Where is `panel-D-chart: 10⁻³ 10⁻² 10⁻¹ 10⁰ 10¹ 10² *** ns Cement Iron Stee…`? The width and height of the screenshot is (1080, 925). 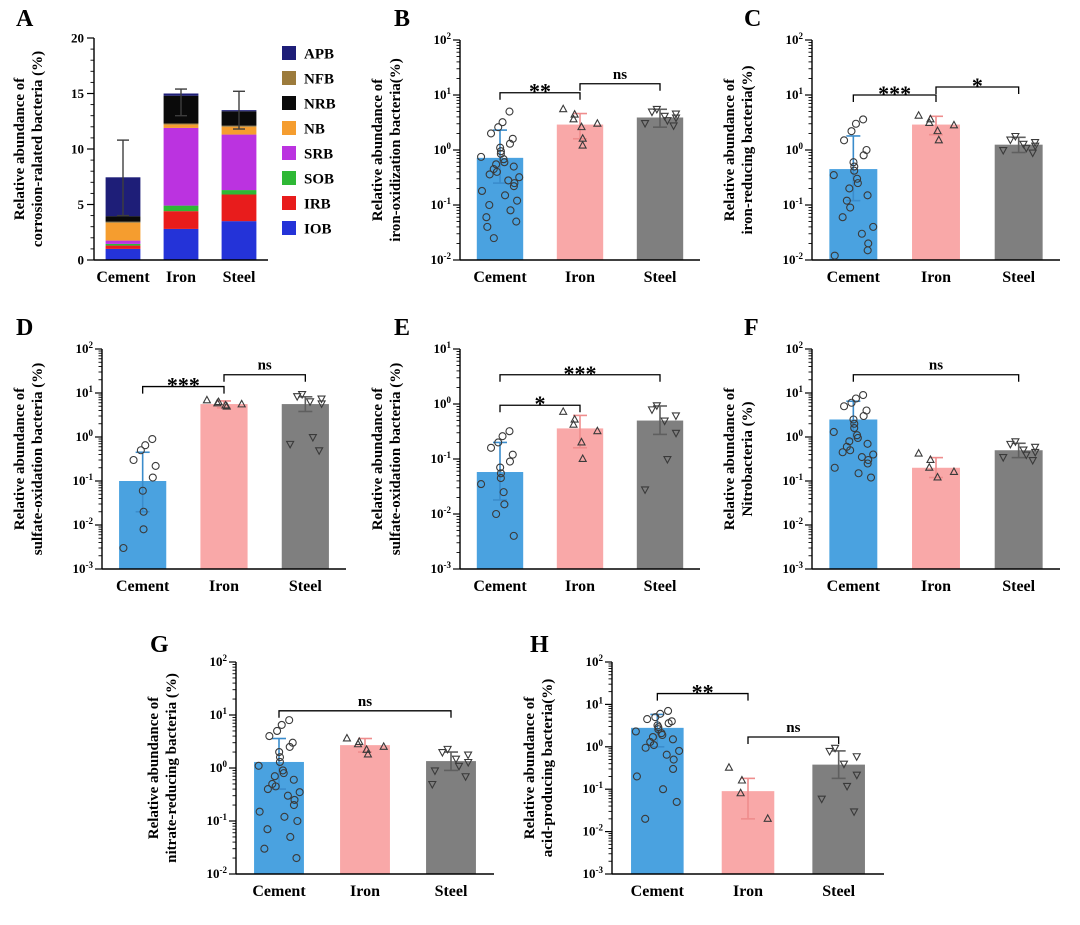 panel-D-chart: 10⁻³ 10⁻² 10⁻¹ 10⁰ 10¹ 10² *** ns Cement Iron Stee… is located at coordinates (179, 467).